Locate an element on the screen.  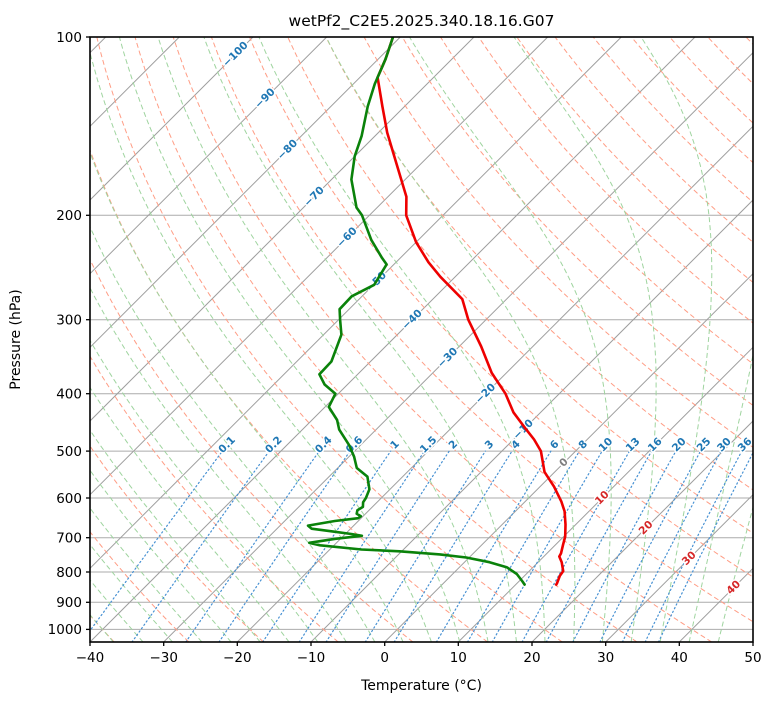
x-tick-label: 40 is located at coordinates (679, 658).